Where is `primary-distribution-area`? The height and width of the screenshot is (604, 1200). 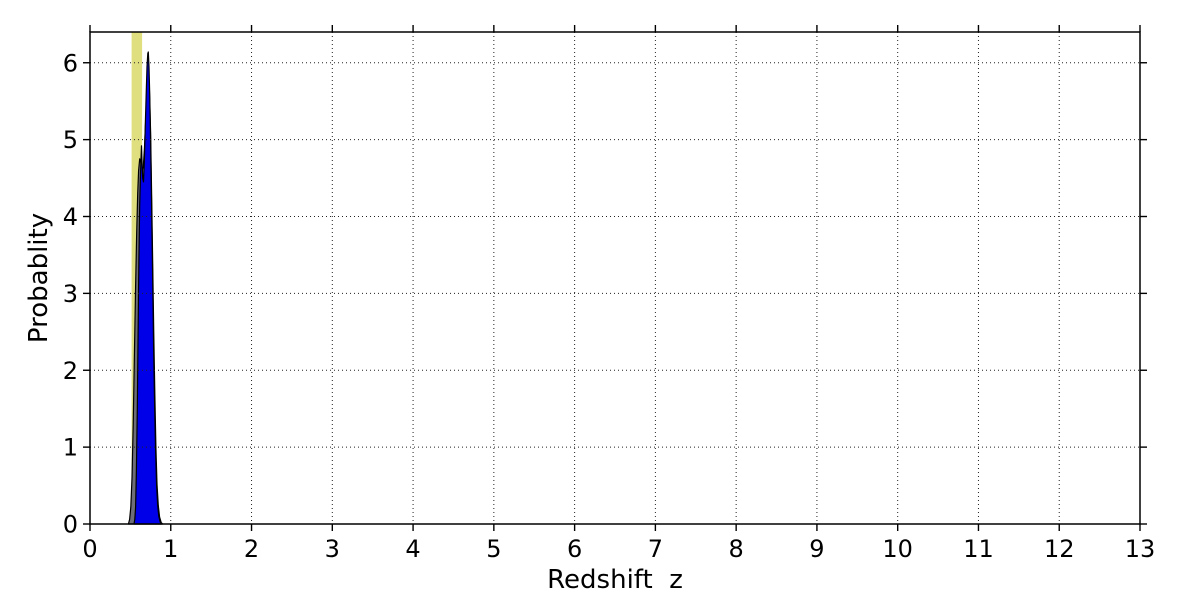 primary-distribution-area is located at coordinates (148, 288).